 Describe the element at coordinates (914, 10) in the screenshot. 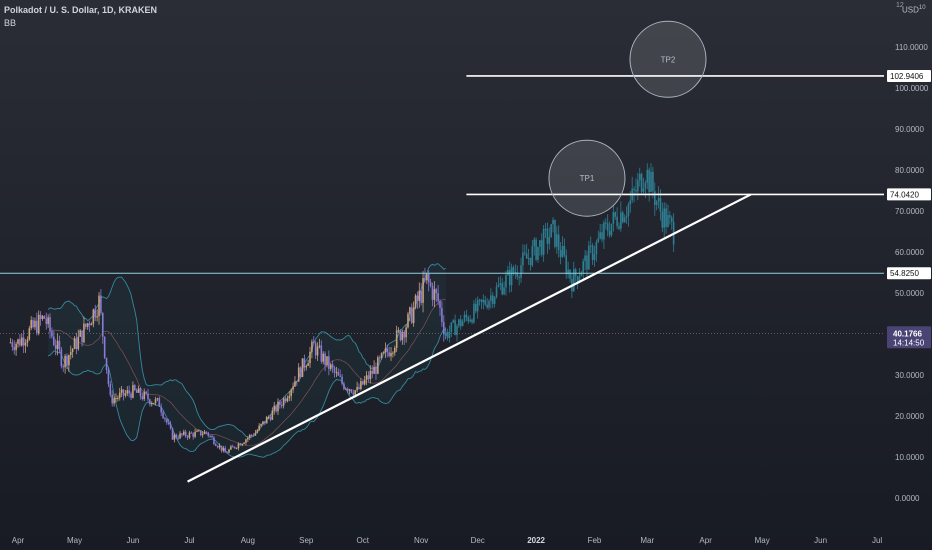

I see `currency-label: USD10` at that location.